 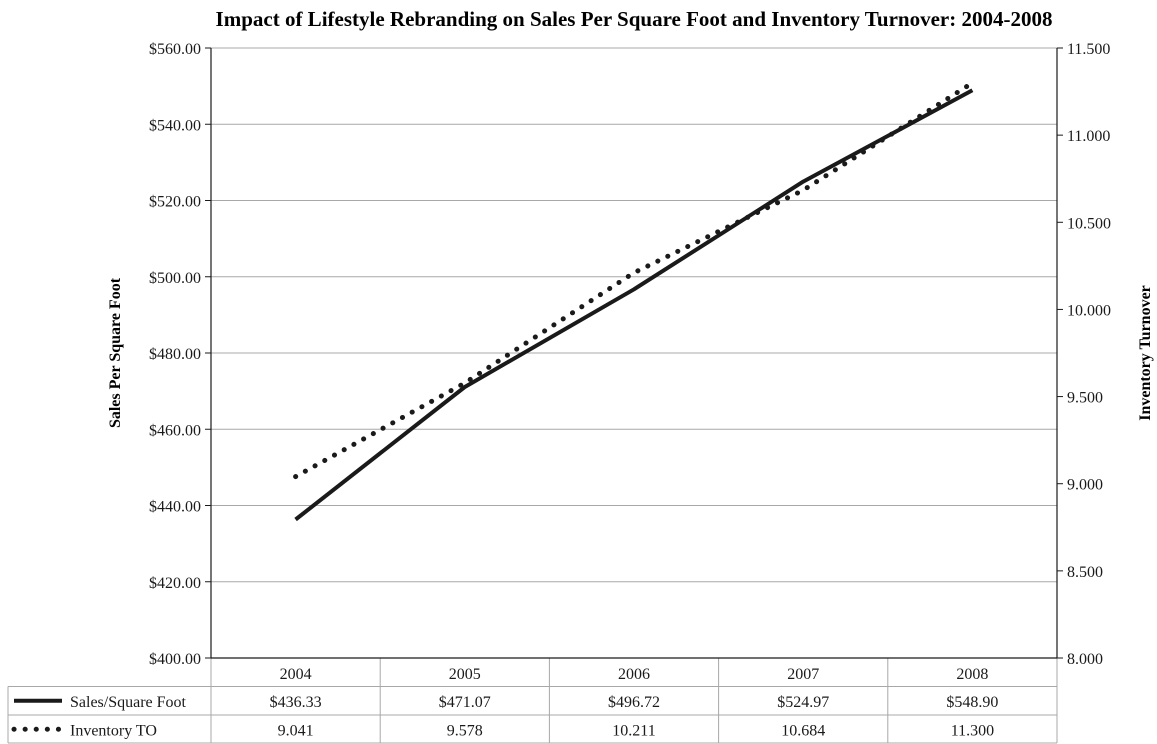 What do you see at coordinates (175, 659) in the screenshot?
I see `left-tick-label: $400.00` at bounding box center [175, 659].